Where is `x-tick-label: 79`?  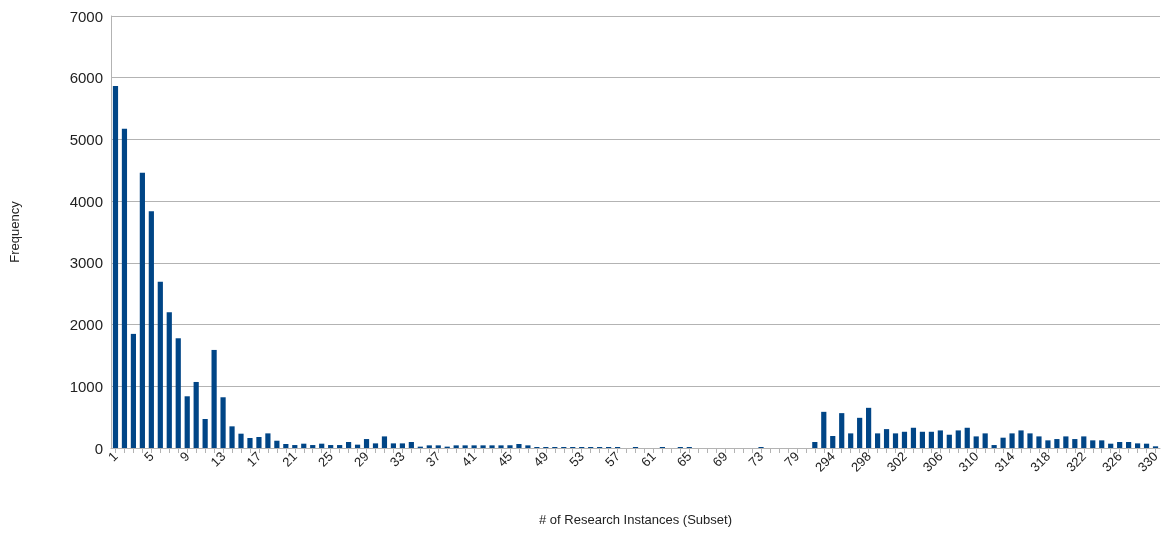
x-tick-label: 79 is located at coordinates (792, 459).